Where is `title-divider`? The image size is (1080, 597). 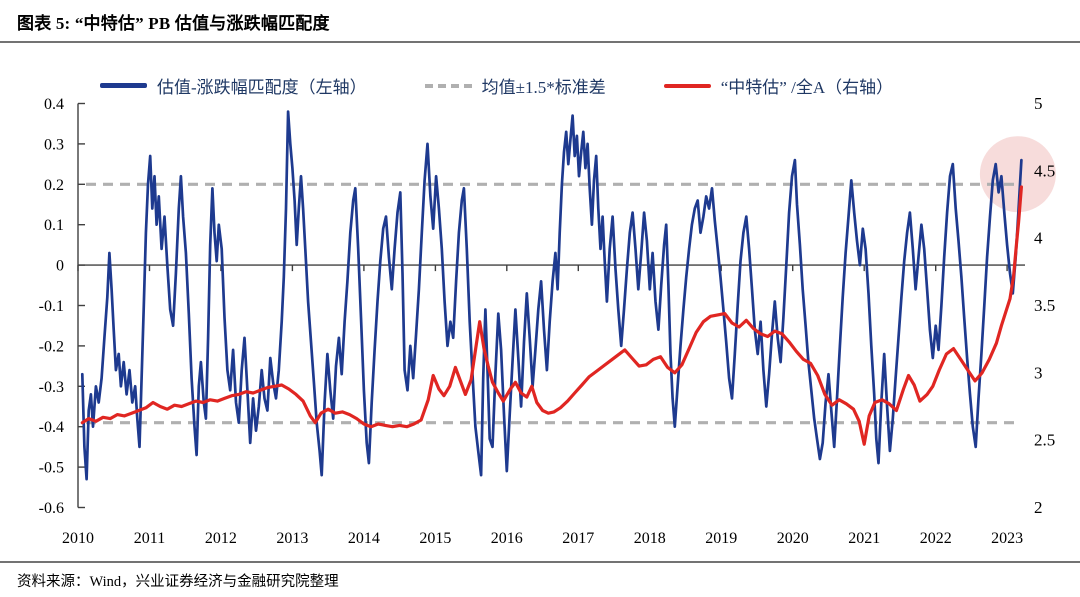
title-divider is located at coordinates (540, 42).